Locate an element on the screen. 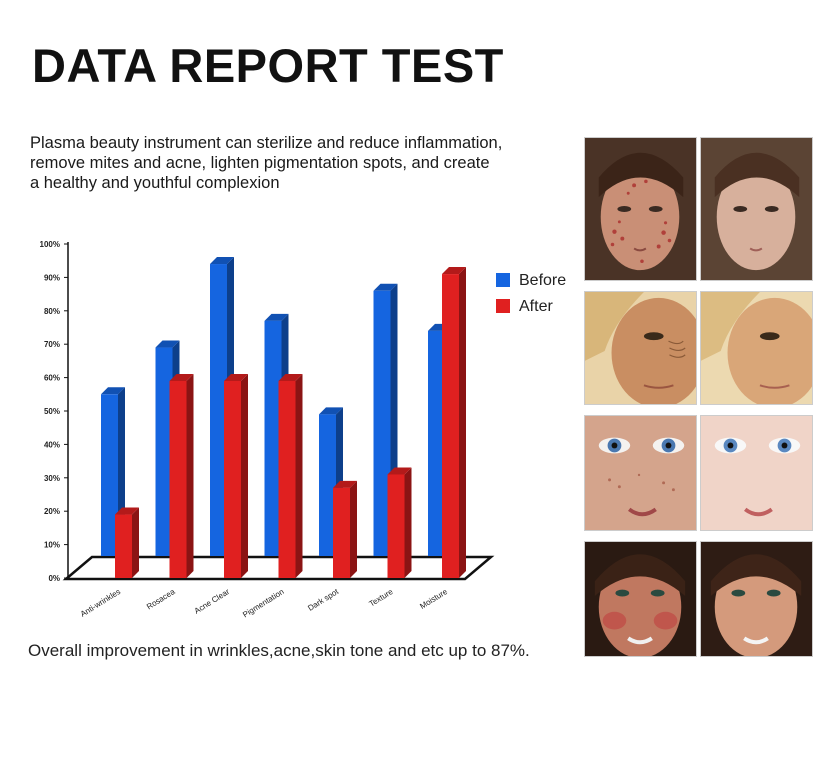 Image resolution: width=834 pixels, height=762 pixels. y-tick-label: 100% is located at coordinates (50, 244).